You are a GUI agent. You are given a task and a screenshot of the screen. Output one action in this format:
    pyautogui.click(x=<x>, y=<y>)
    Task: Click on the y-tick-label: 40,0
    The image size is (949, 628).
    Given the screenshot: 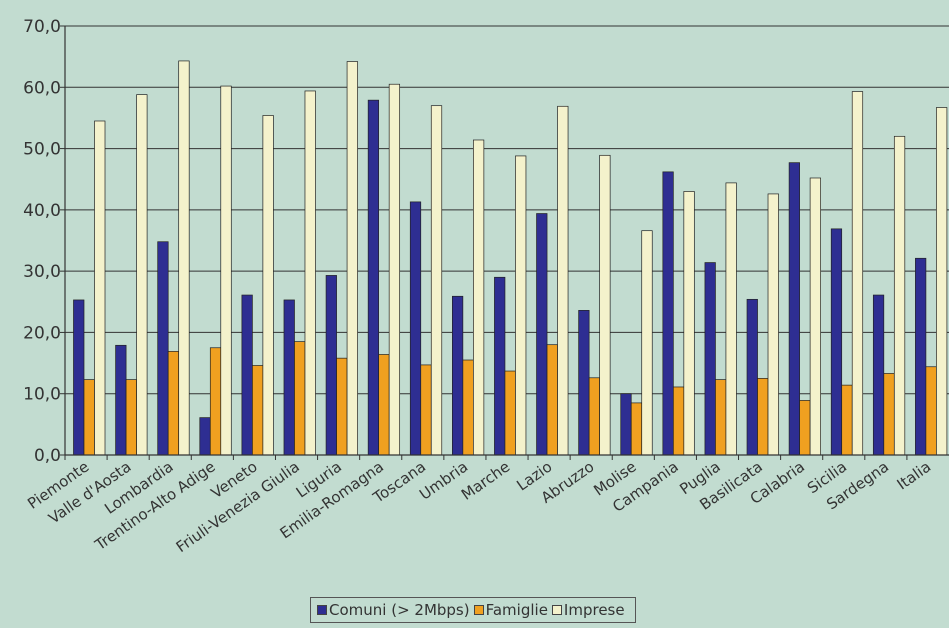 What is the action you would take?
    pyautogui.click(x=42, y=211)
    